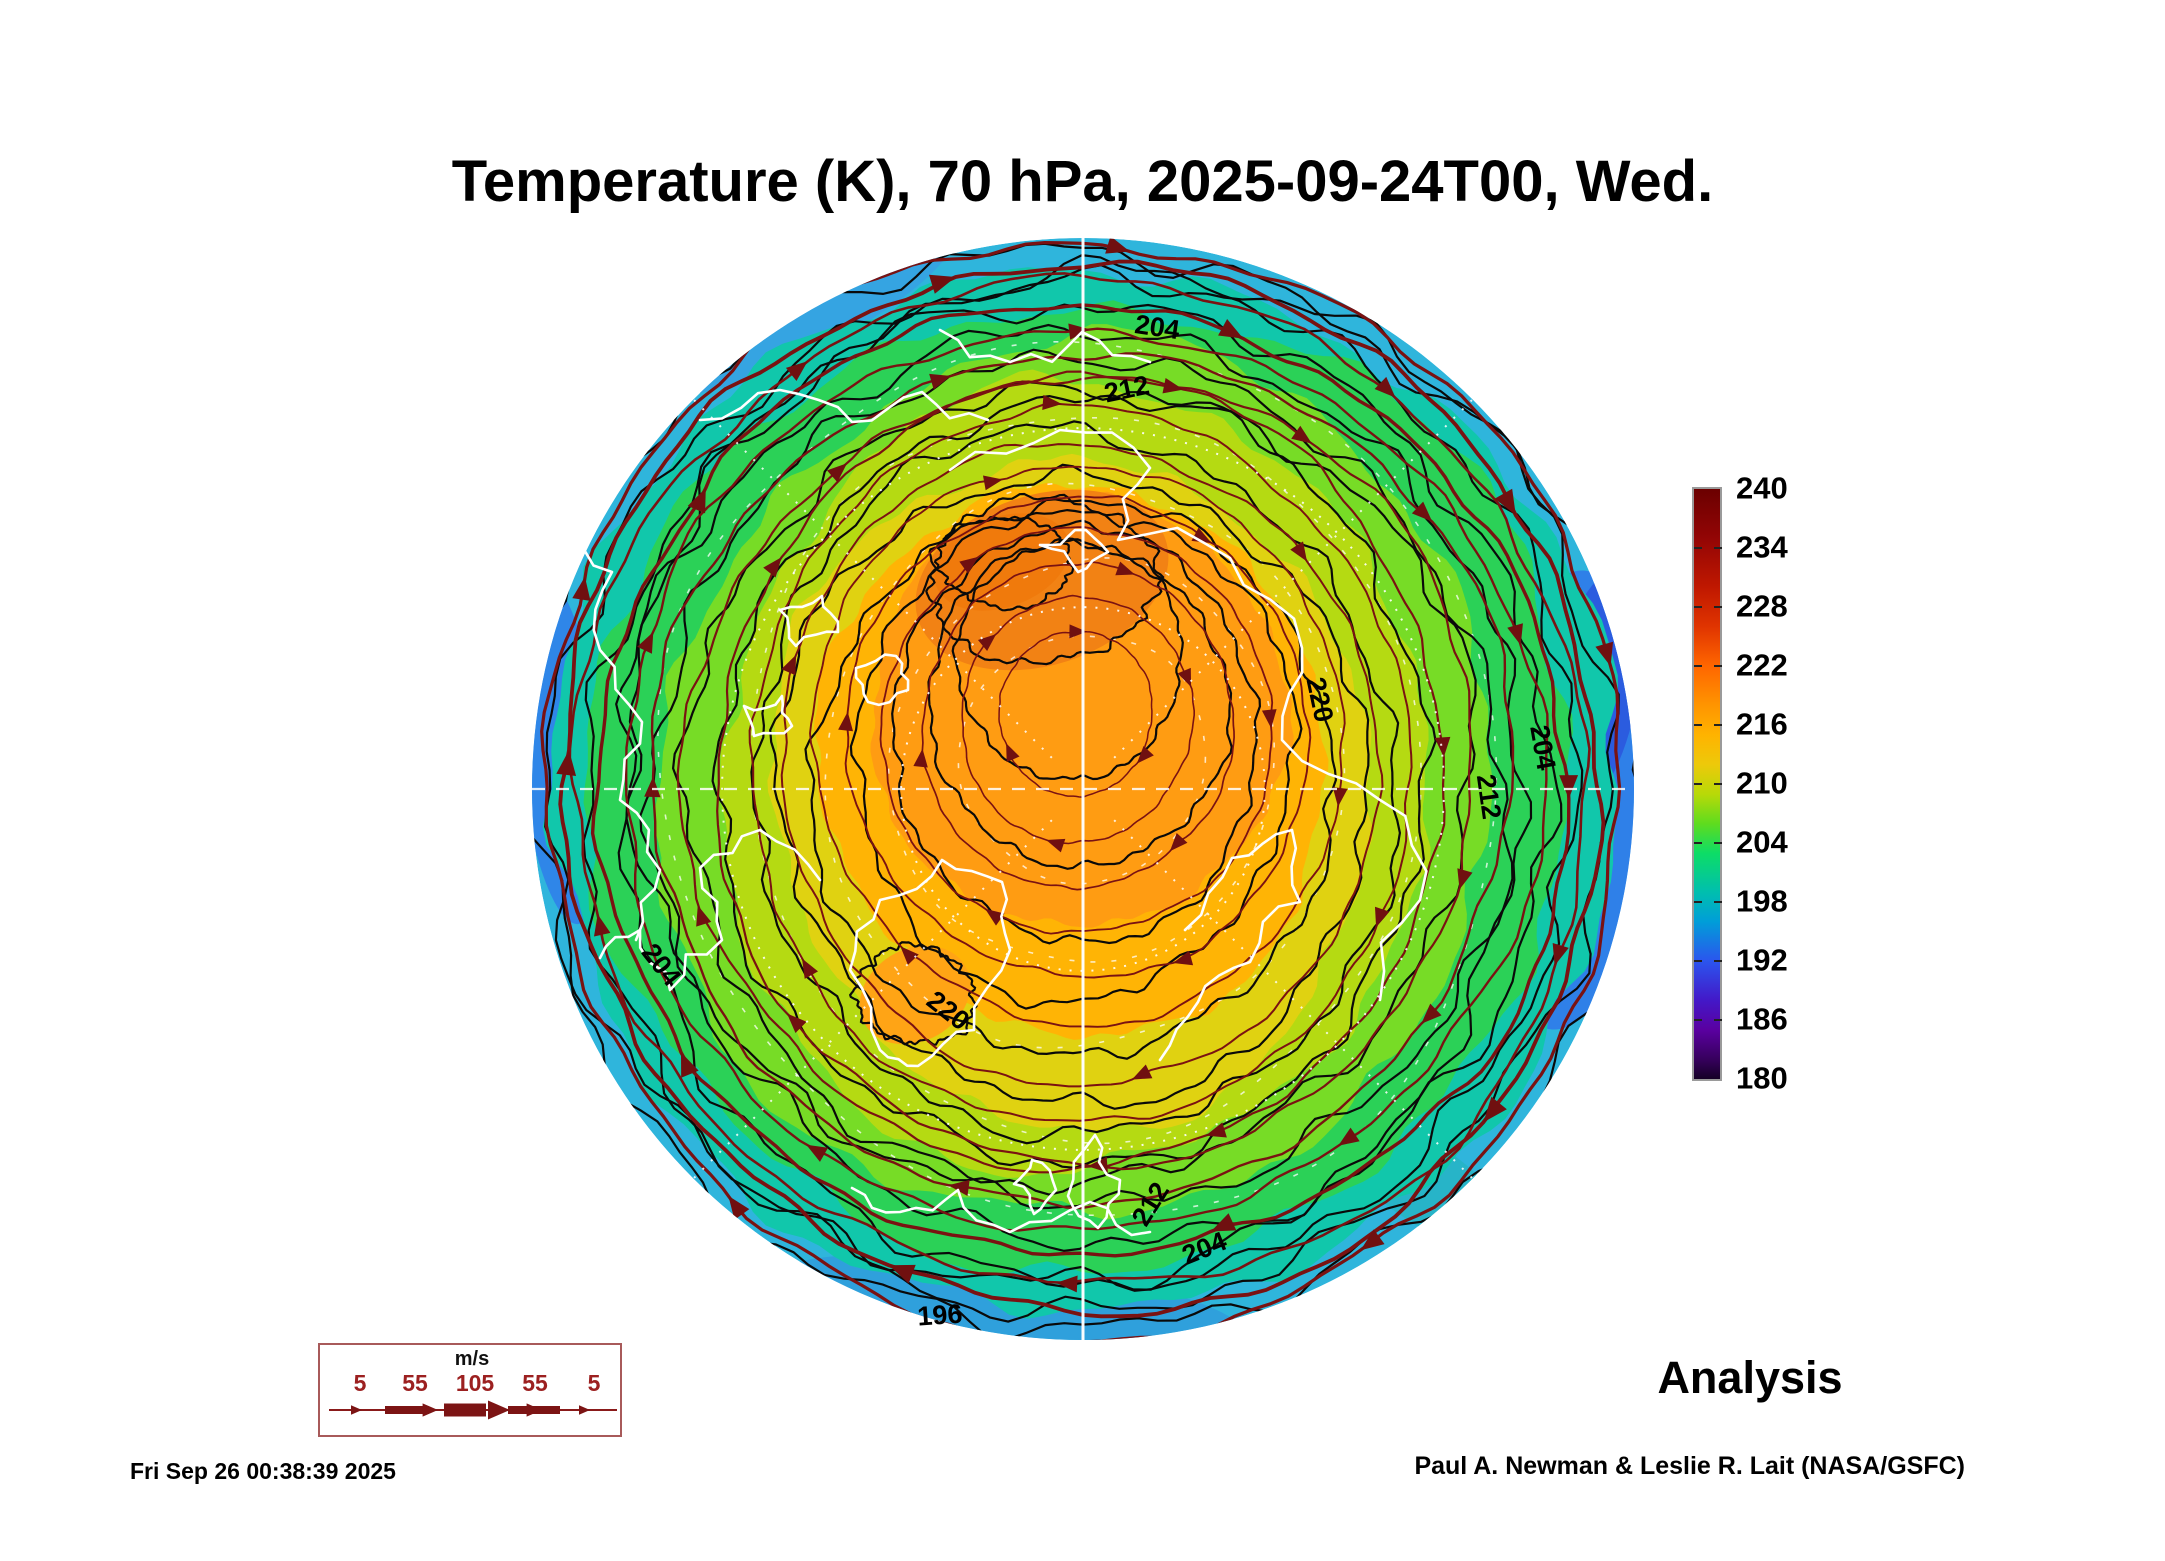 The image size is (2165, 1561). What do you see at coordinates (263, 1471) in the screenshot?
I see `timestamp: Fri Sep 26 00:38:39 2025` at bounding box center [263, 1471].